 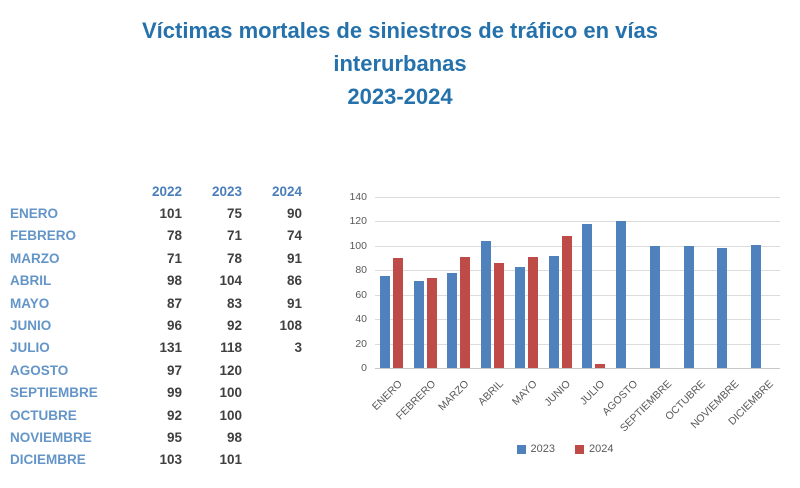 What do you see at coordinates (156, 348) in the screenshot?
I see `table-row: JULIO 131 118 3` at bounding box center [156, 348].